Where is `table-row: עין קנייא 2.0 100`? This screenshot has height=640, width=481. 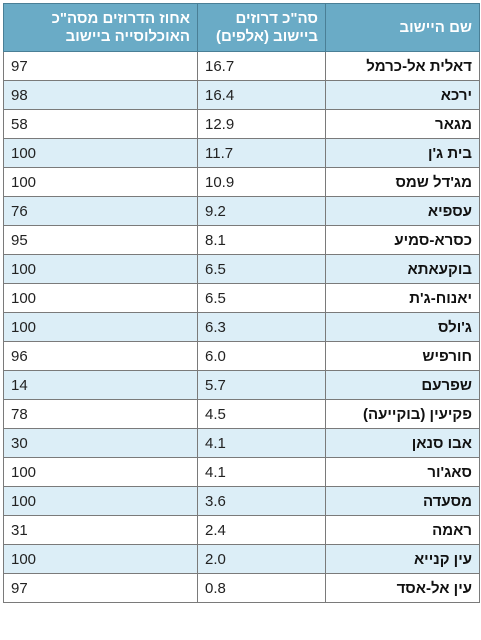 table-row: עין קנייא 2.0 100 is located at coordinates (241, 559).